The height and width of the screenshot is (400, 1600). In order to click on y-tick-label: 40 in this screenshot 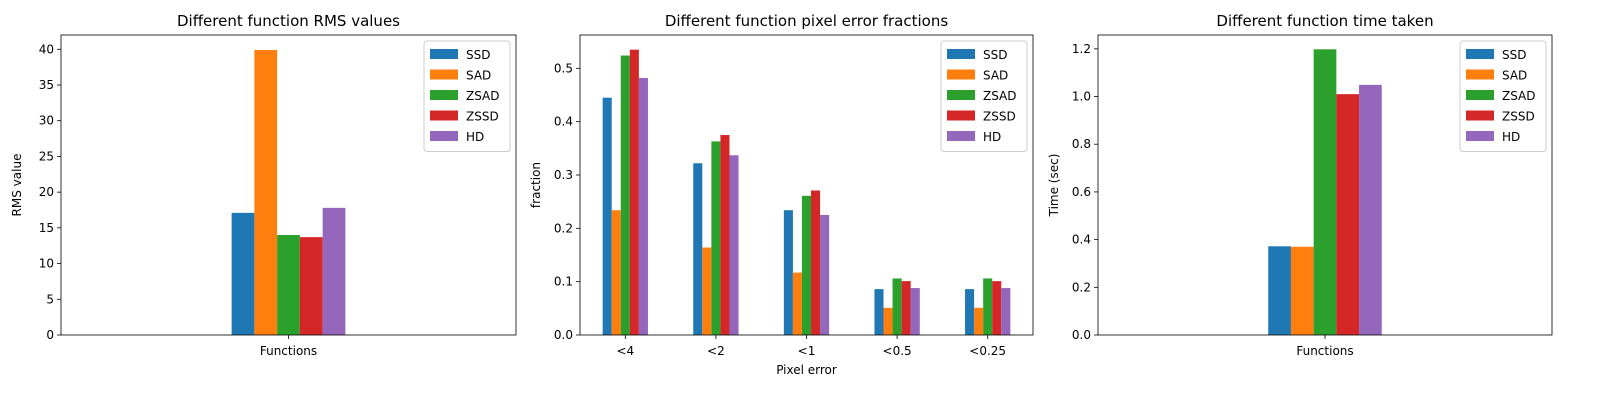, I will do `click(46, 49)`.